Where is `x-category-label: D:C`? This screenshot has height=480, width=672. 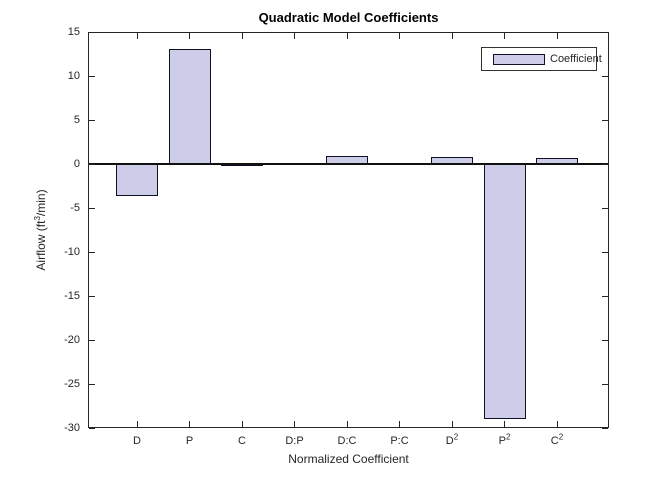
x-category-label: D:C is located at coordinates (347, 441).